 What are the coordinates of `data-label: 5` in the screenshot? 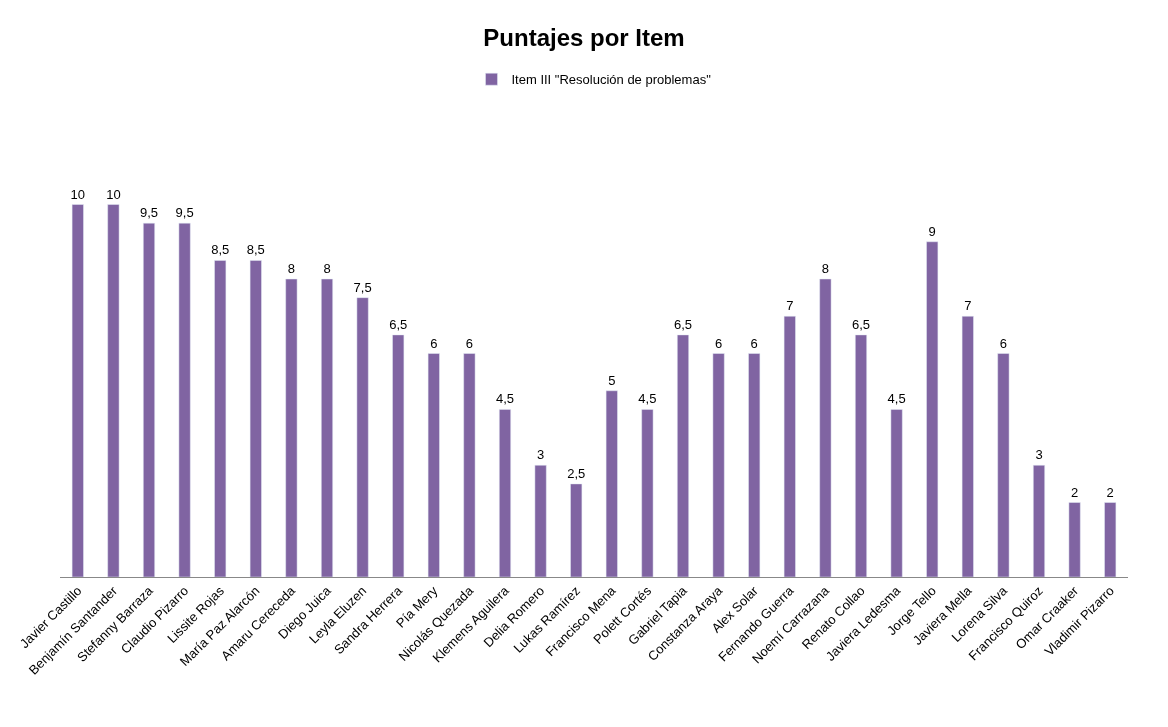 It's located at (612, 380).